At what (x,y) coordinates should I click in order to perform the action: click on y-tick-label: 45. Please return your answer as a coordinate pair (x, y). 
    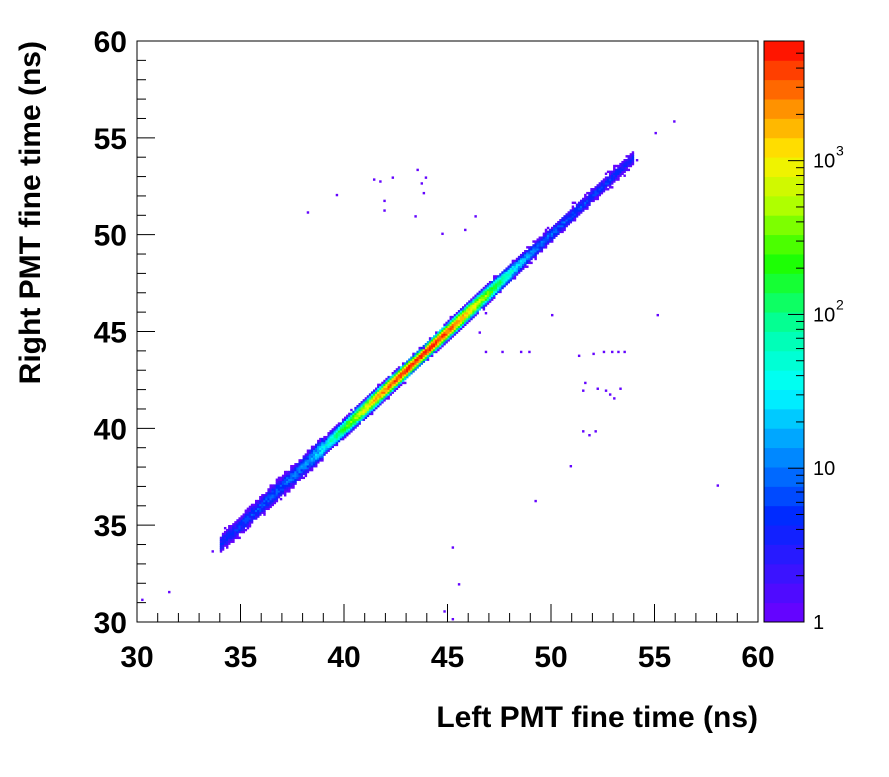
    Looking at the image, I should click on (110, 333).